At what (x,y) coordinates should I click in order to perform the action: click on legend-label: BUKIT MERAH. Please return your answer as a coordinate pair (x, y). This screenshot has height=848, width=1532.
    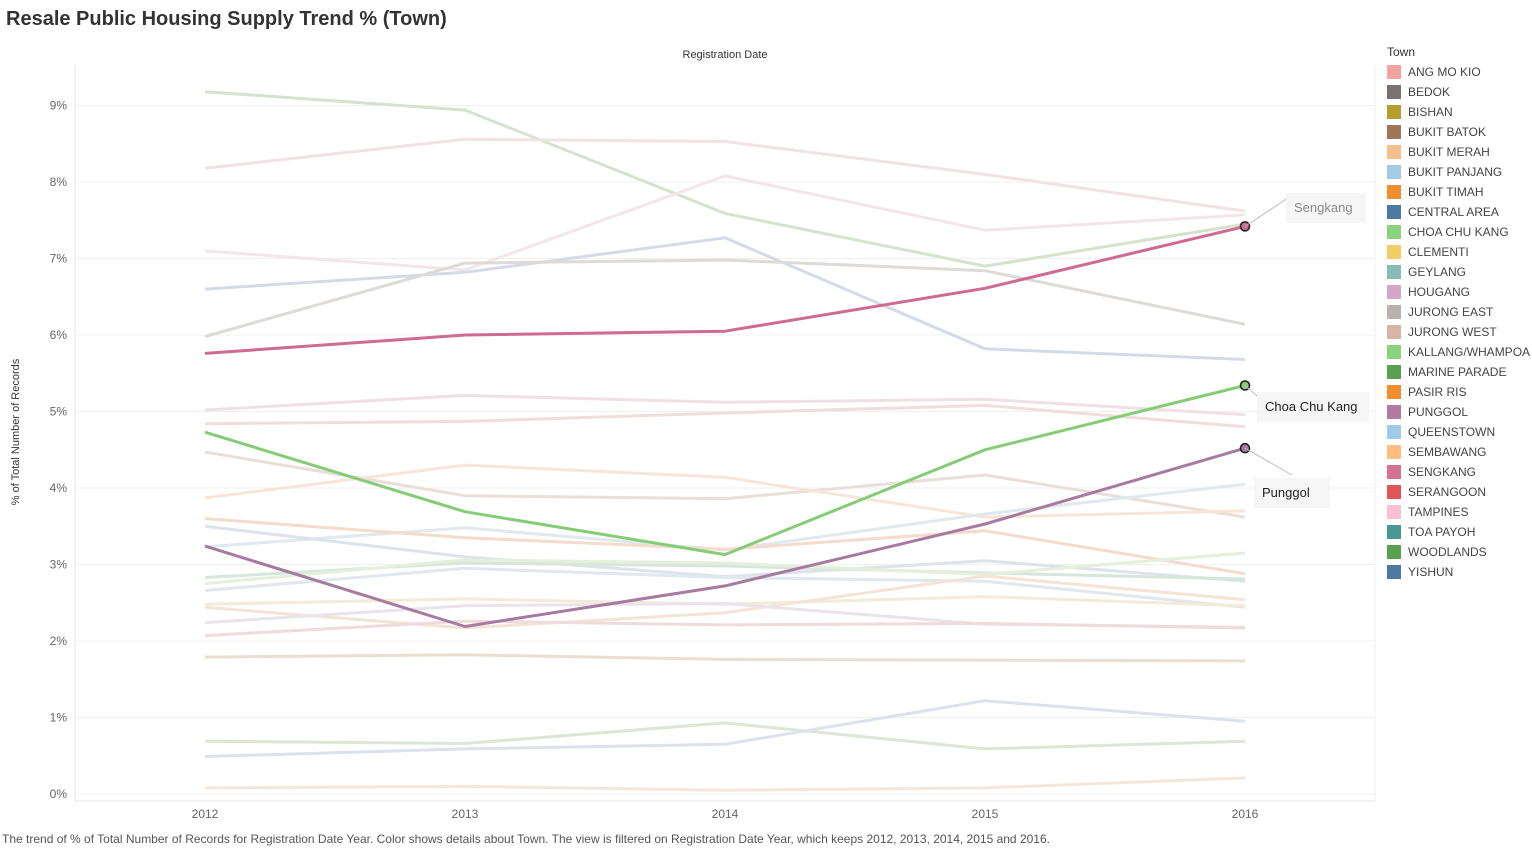
    Looking at the image, I should click on (1449, 152).